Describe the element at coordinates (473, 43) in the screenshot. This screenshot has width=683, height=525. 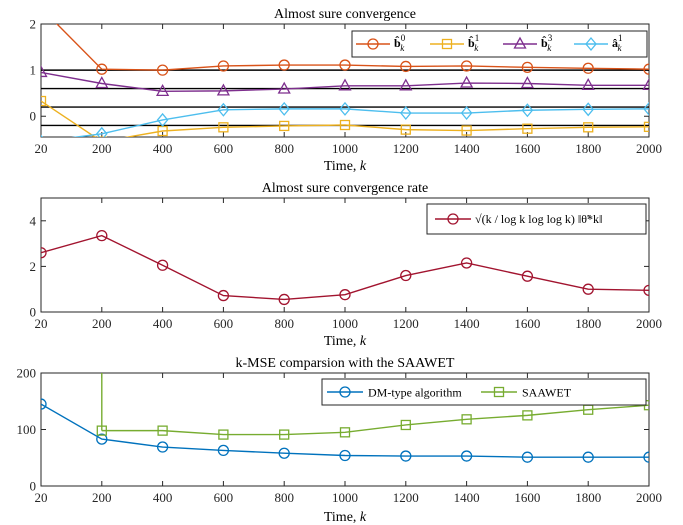
I see `legend-label: b̂1 k` at that location.